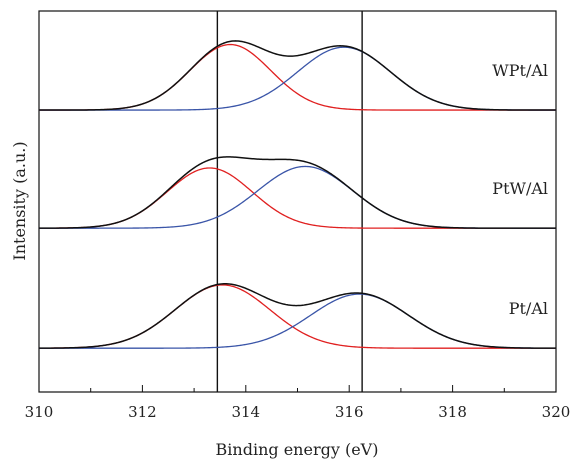  Describe the element at coordinates (520, 70) in the screenshot. I see `panel-label: WPt/Al` at that location.